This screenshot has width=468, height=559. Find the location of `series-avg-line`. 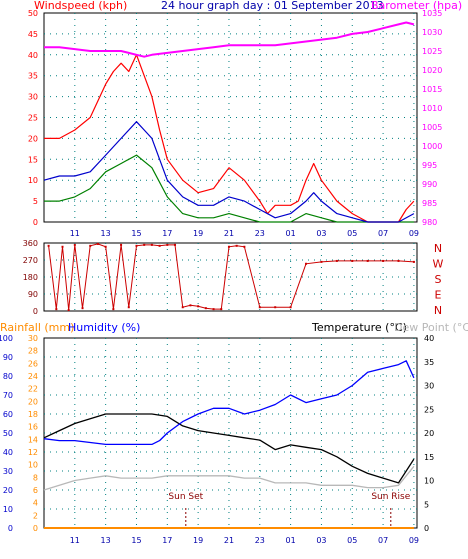

series-avg-line is located at coordinates (229, 172).